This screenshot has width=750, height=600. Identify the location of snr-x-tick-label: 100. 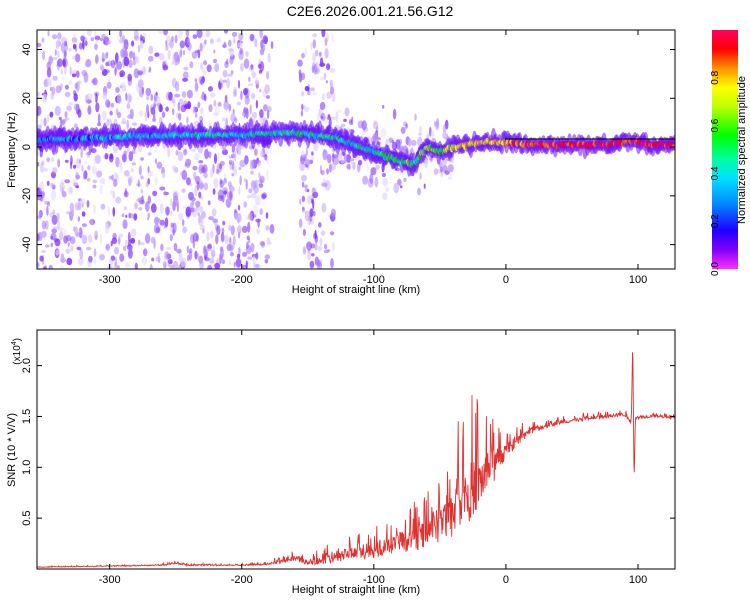
(638, 580).